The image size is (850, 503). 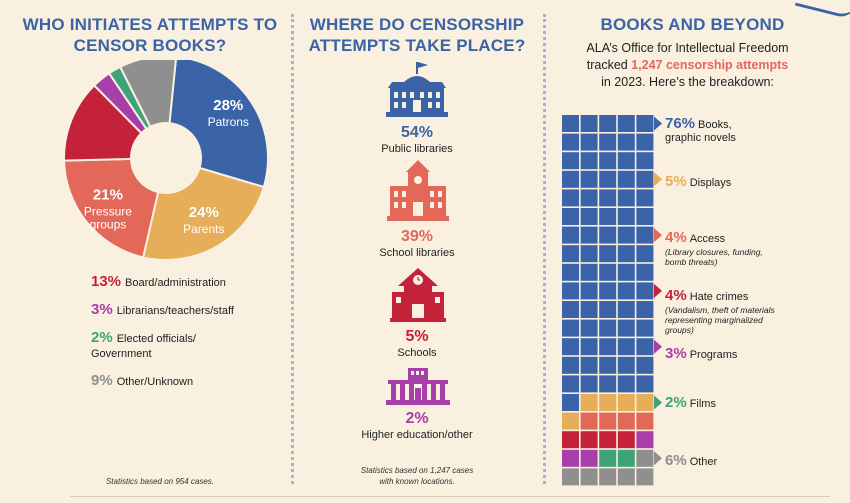 I want to click on location-pct: 2%, so click(x=417, y=418).